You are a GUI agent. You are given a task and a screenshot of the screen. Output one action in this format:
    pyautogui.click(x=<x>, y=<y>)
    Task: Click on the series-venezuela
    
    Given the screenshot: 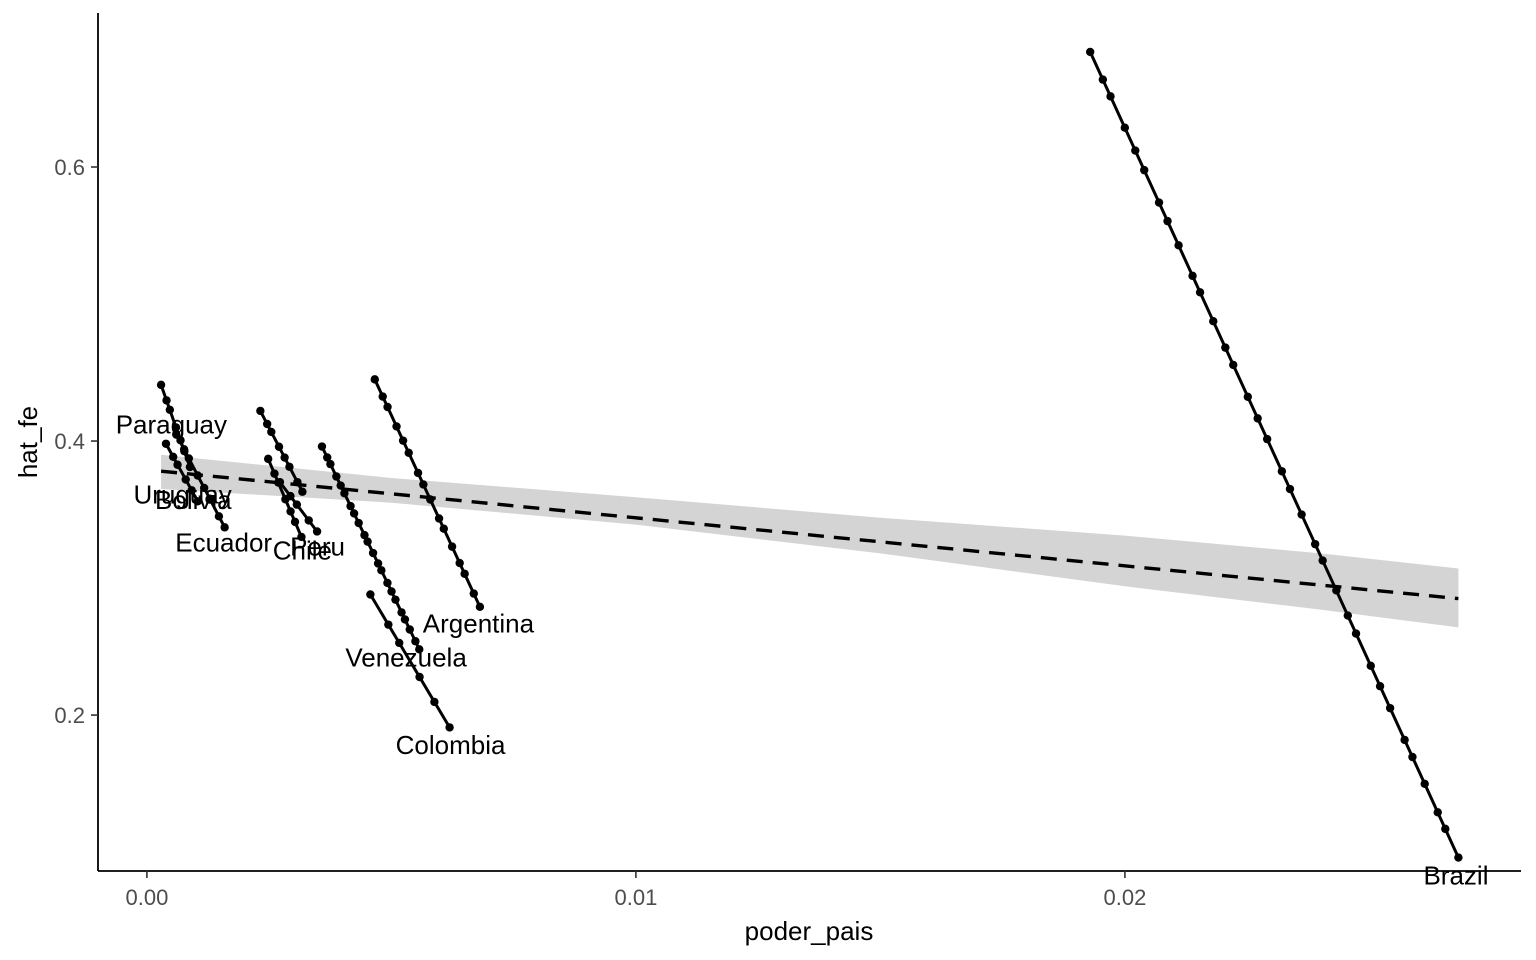 What is the action you would take?
    pyautogui.click(x=370, y=548)
    